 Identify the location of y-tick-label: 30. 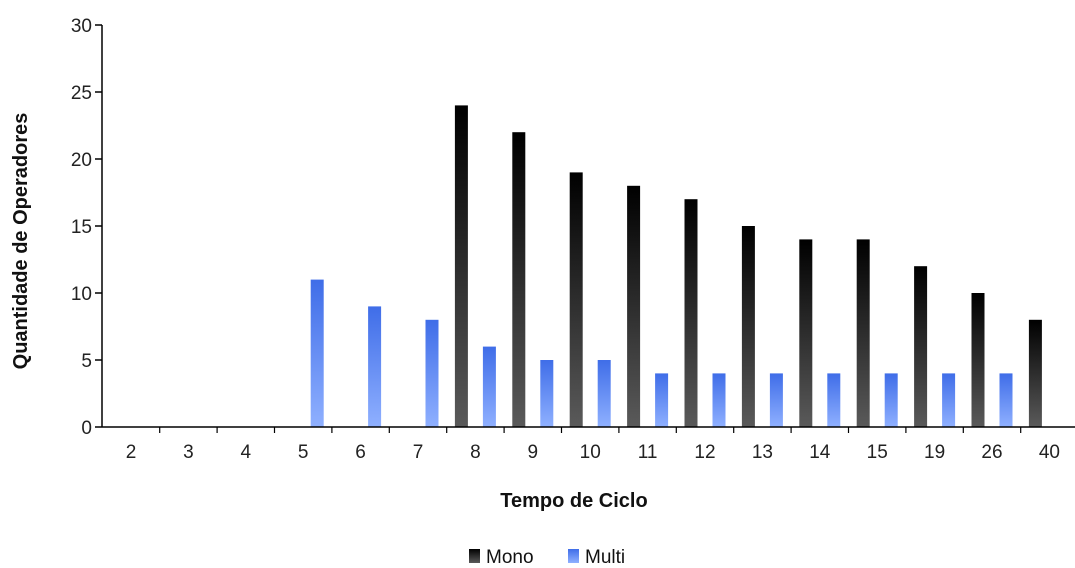
(81, 26).